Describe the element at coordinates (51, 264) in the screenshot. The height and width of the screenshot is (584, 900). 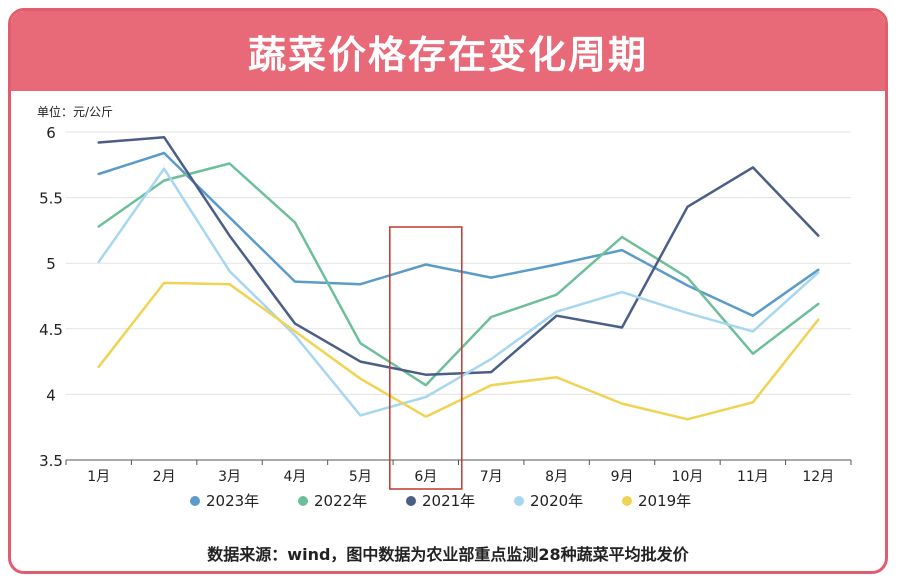
I see `y-tick-label: 5` at that location.